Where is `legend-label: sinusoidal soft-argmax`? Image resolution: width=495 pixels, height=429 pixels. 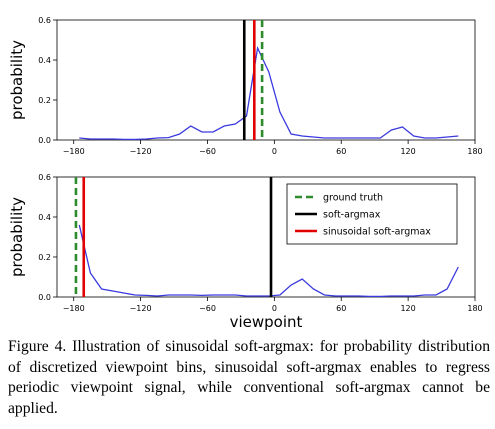
legend-label: sinusoidal soft-argmax is located at coordinates (377, 232).